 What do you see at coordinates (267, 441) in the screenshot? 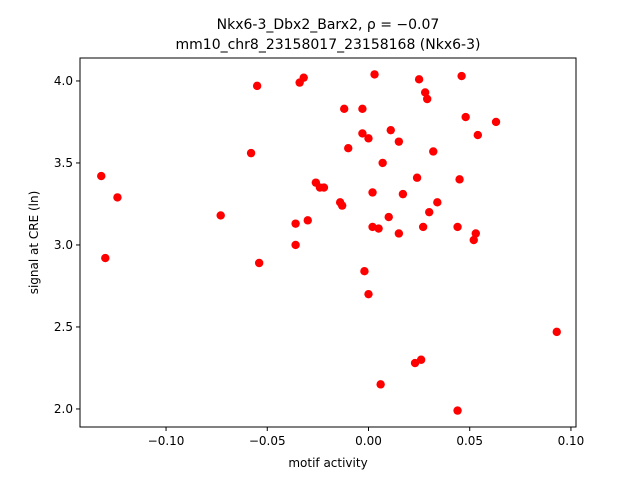
I see `x-tick-label: −0.05` at bounding box center [267, 441].